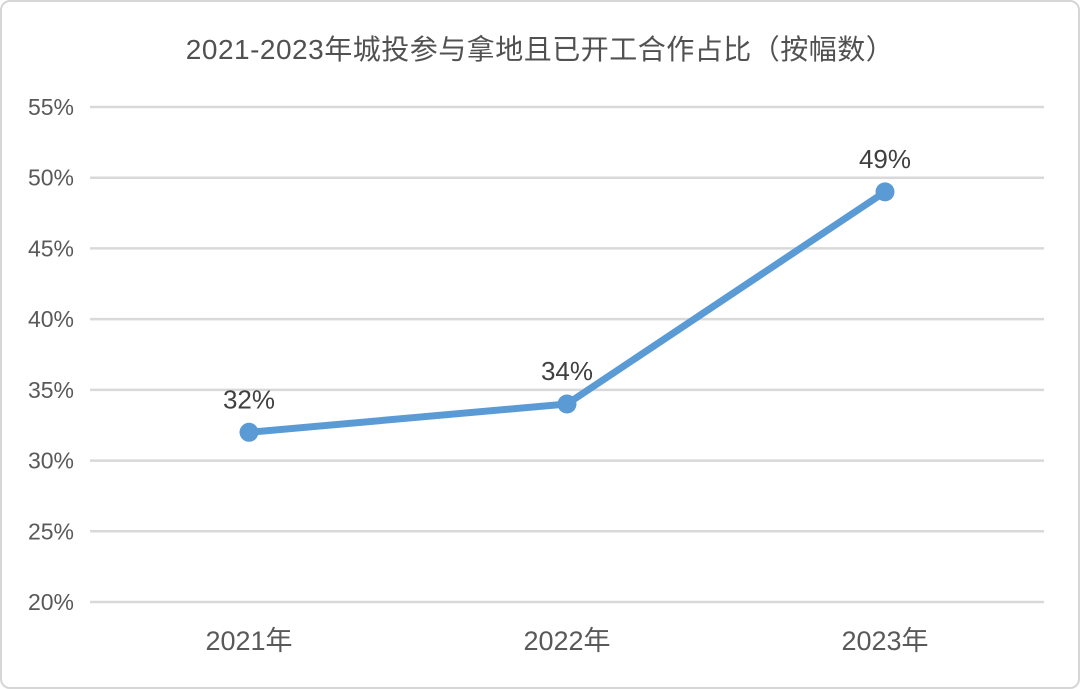 Image resolution: width=1080 pixels, height=689 pixels. I want to click on y-tick-label: 55%, so click(51, 107).